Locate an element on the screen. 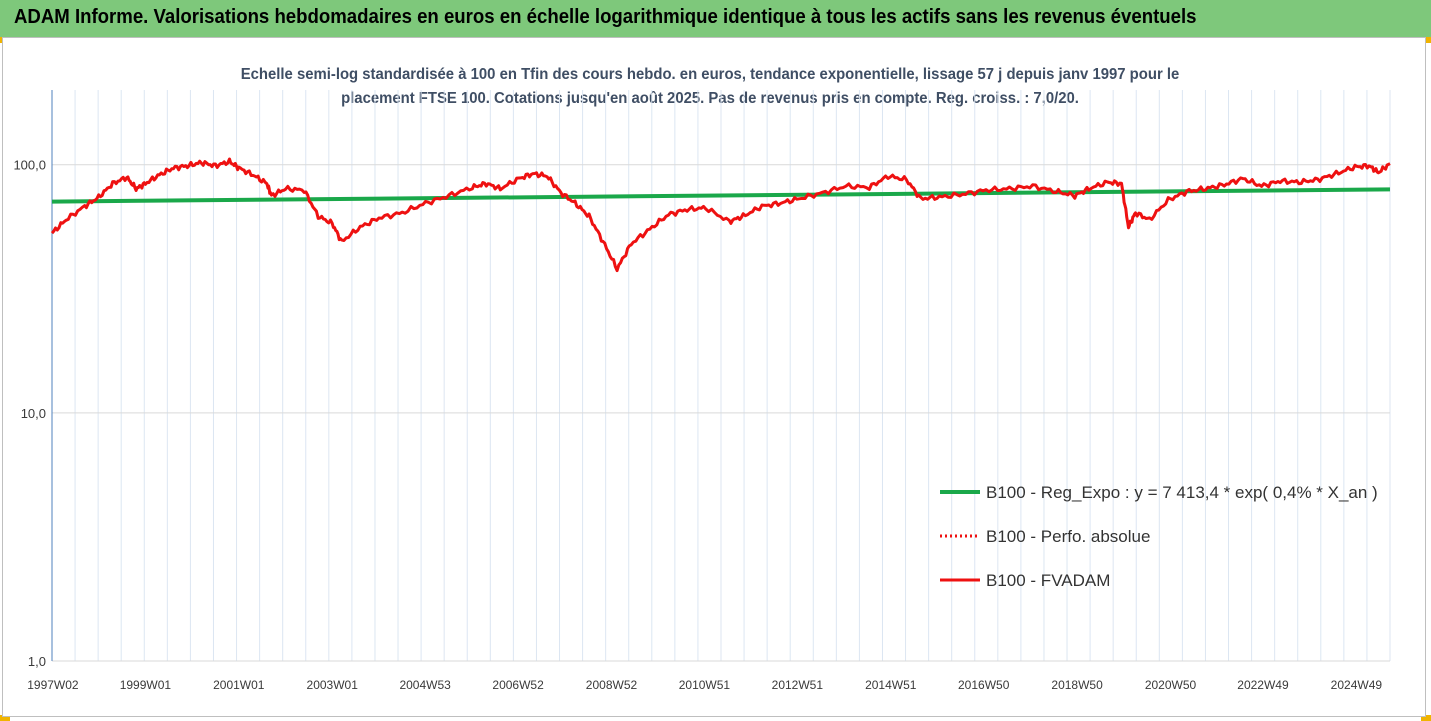  x-tick-label: 2020W50 is located at coordinates (1171, 685).